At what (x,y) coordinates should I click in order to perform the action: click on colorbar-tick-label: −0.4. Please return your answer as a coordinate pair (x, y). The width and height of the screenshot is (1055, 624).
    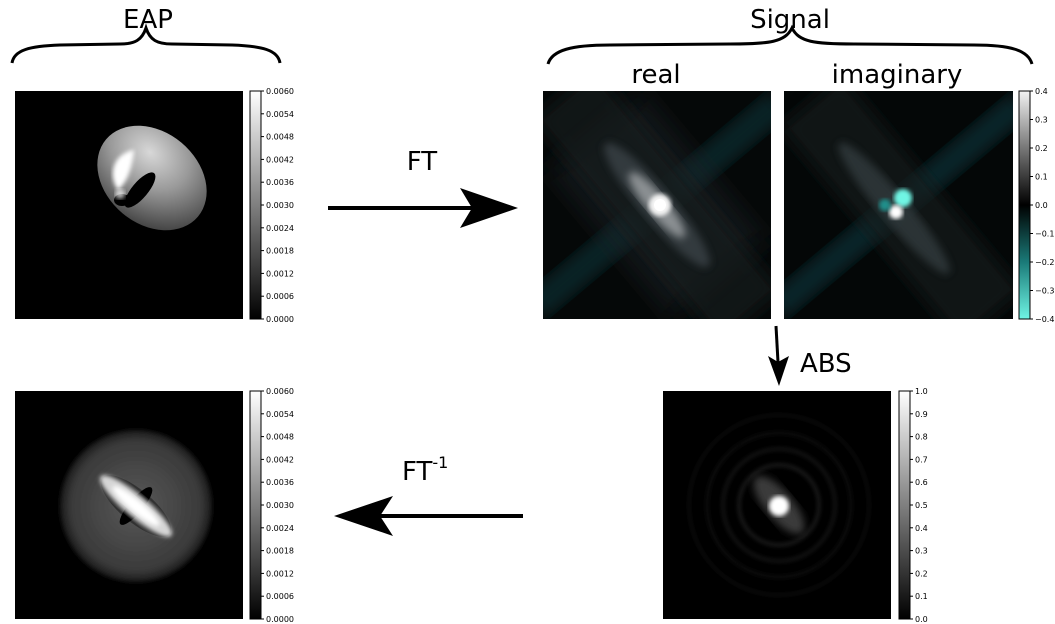
    Looking at the image, I should click on (1044, 319).